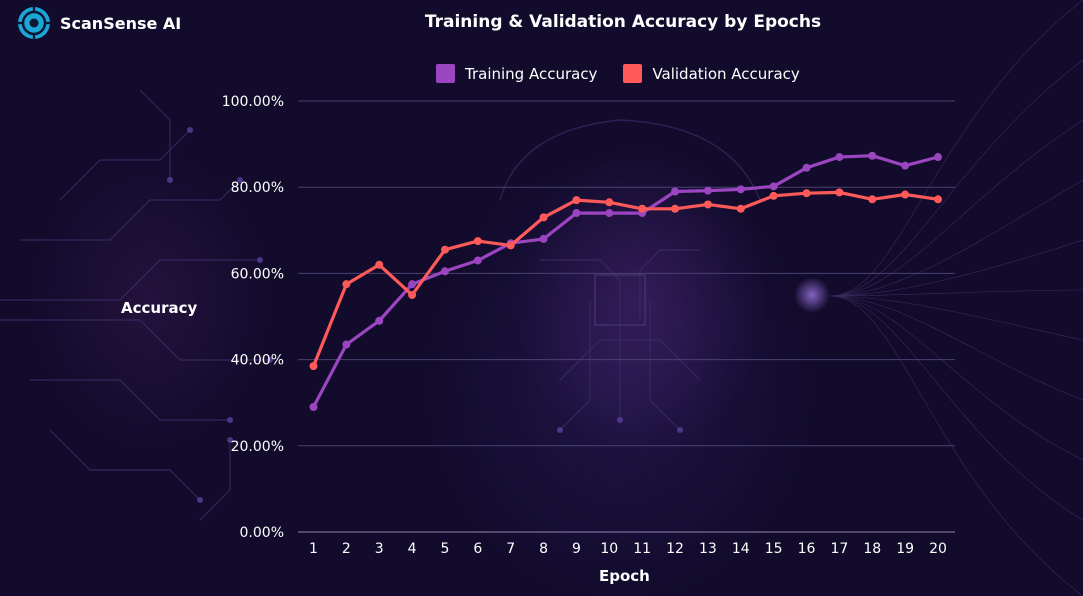 This screenshot has width=1083, height=596. I want to click on x-tick-label: 12, so click(675, 549).